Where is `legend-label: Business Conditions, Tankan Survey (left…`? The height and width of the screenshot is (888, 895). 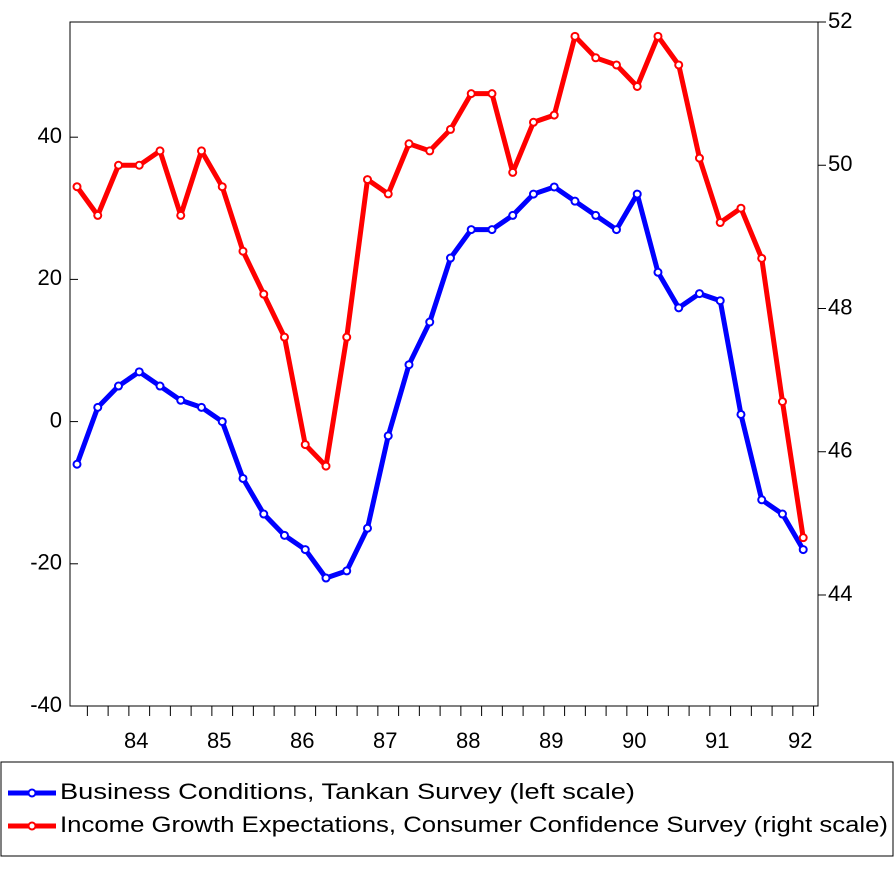 legend-label: Business Conditions, Tankan Survey (left… is located at coordinates (347, 791).